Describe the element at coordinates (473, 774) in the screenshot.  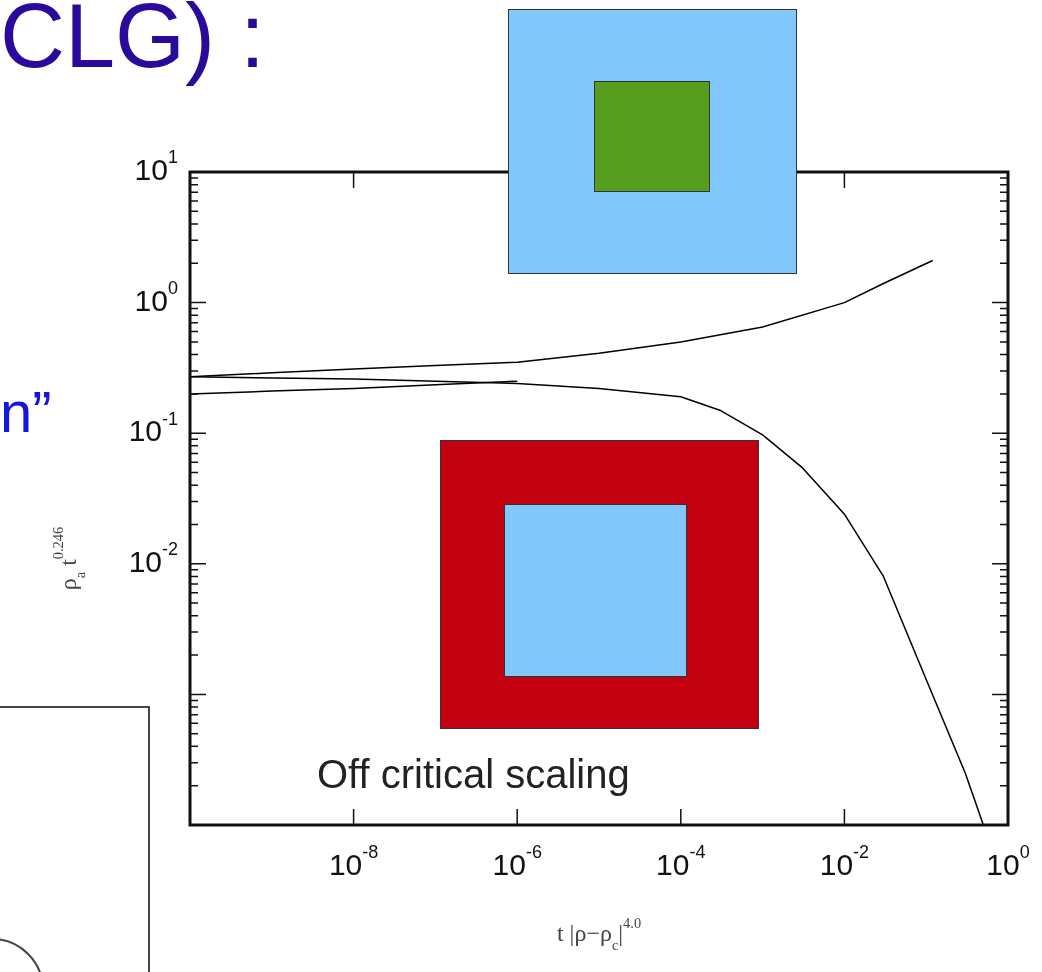
I see `annotation: Off critical scaling` at that location.